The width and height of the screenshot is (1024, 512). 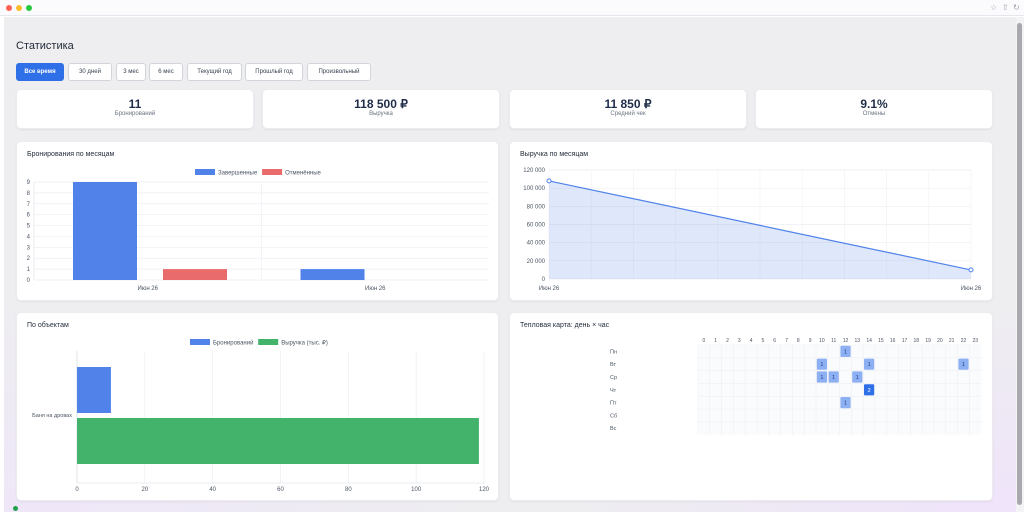 I want to click on x-tick-label: 60, so click(x=280, y=490).